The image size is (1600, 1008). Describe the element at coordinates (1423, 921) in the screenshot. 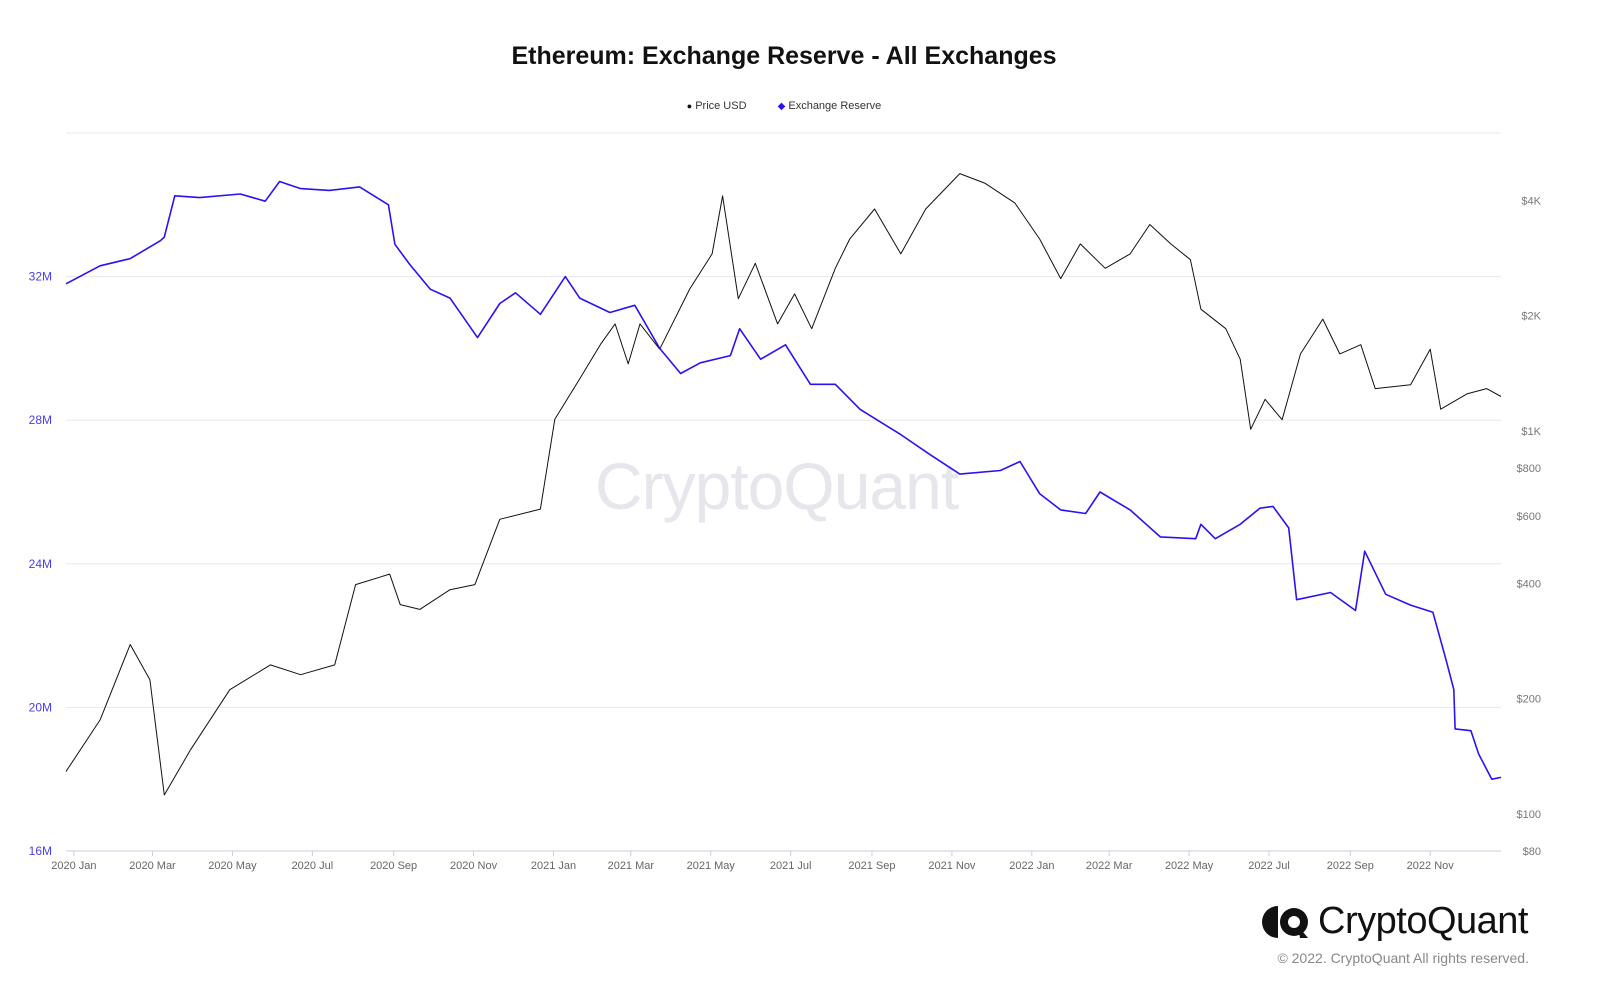

I see `brand-name: CryptoQuant` at that location.